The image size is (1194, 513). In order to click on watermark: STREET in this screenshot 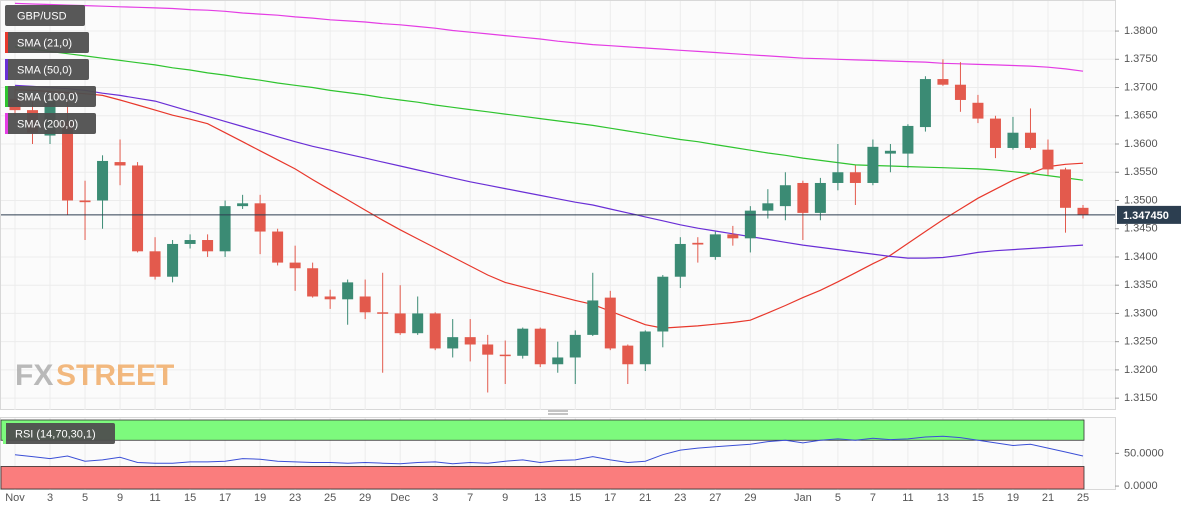, I will do `click(115, 375)`.